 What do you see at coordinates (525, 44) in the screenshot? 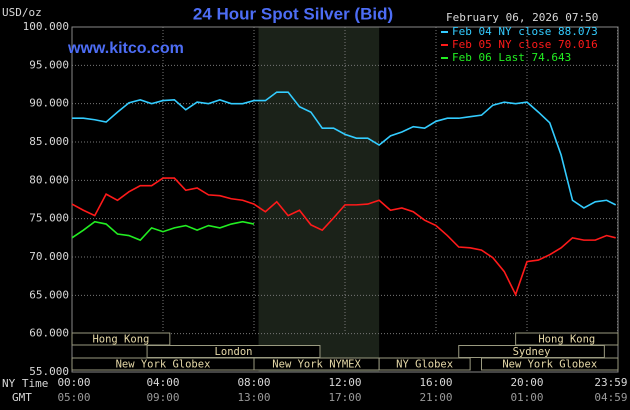
I see `legend-label: Feb 05 NY close 70.016` at bounding box center [525, 44].